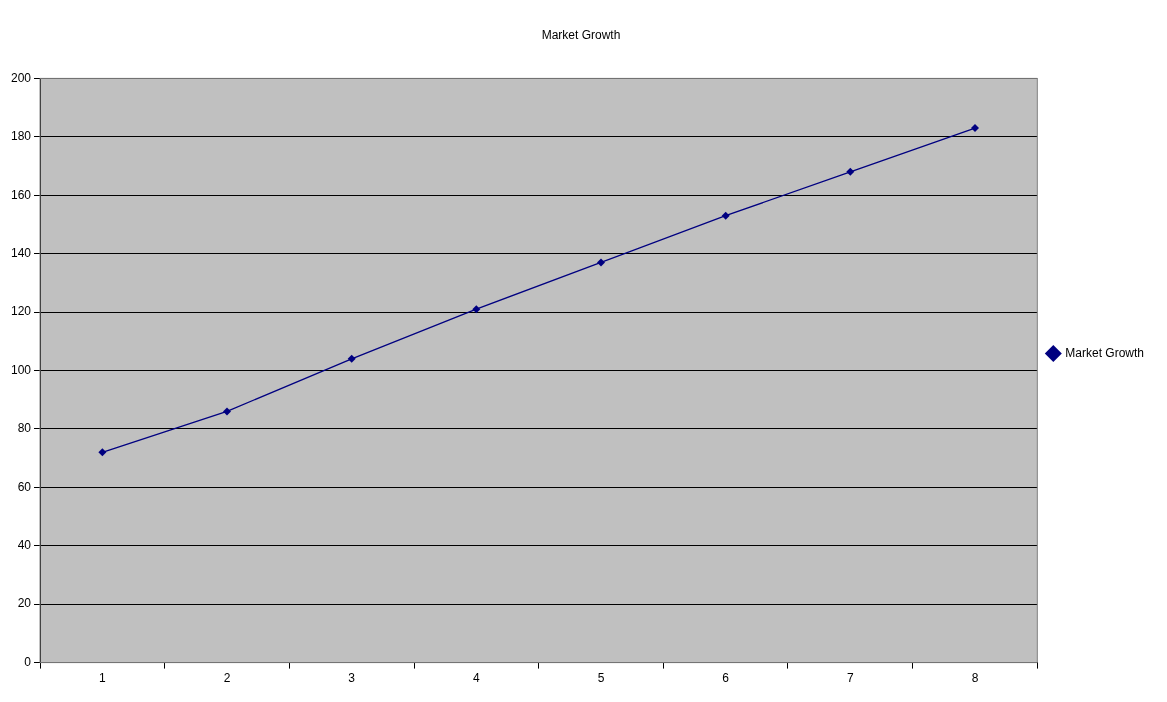  I want to click on y-tick-label: 160, so click(21, 194).